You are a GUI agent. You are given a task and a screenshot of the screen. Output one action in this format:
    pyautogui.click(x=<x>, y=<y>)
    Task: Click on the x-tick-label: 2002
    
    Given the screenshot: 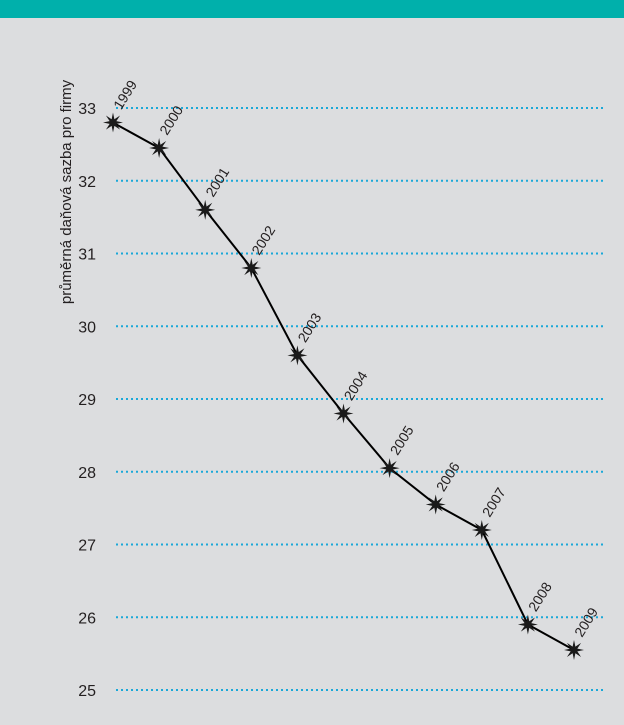 What is the action you would take?
    pyautogui.click(x=263, y=240)
    